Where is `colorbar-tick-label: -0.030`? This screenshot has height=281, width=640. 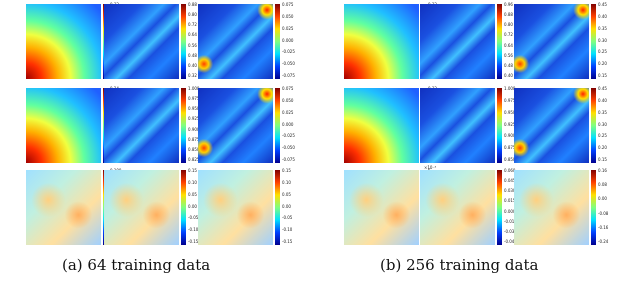
colorbar-tick-label: -0.030 is located at coordinates (510, 231).